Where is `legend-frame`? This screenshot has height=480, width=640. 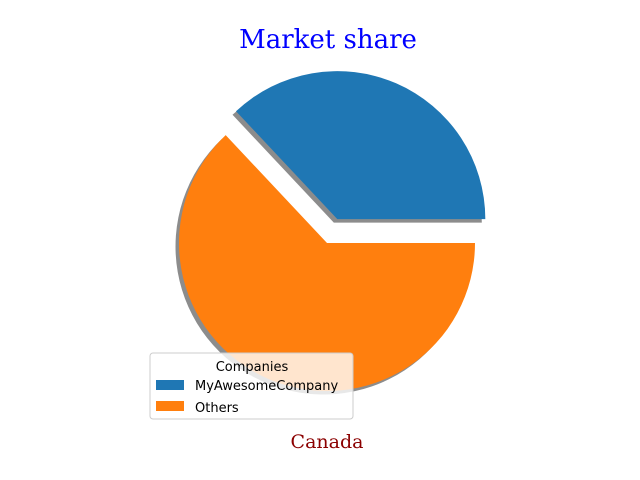 legend-frame is located at coordinates (251, 386).